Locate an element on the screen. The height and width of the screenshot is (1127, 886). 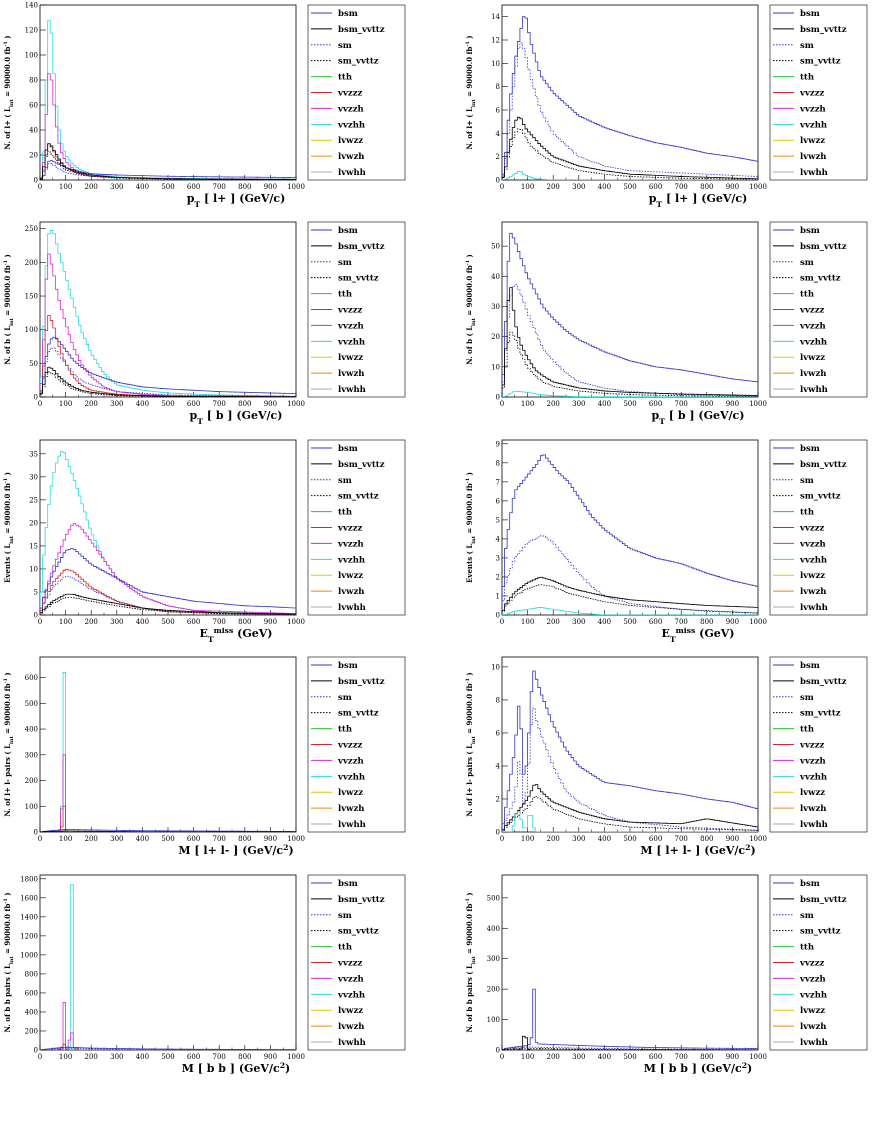
y-tick-label: 15 is located at coordinates (33, 546).